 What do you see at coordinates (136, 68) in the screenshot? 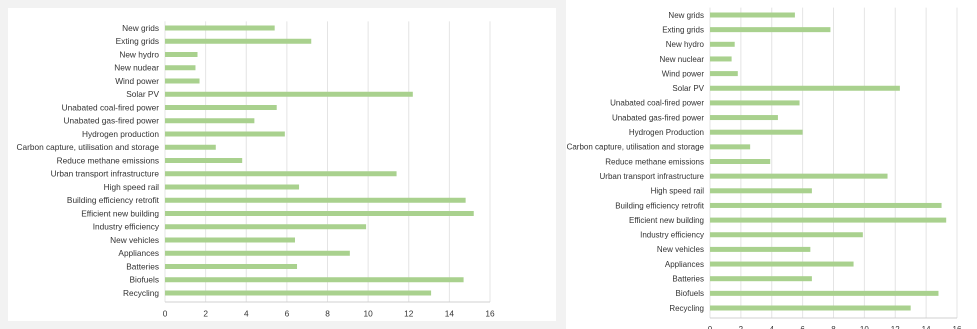
I see `category-label: New nudear` at bounding box center [136, 68].